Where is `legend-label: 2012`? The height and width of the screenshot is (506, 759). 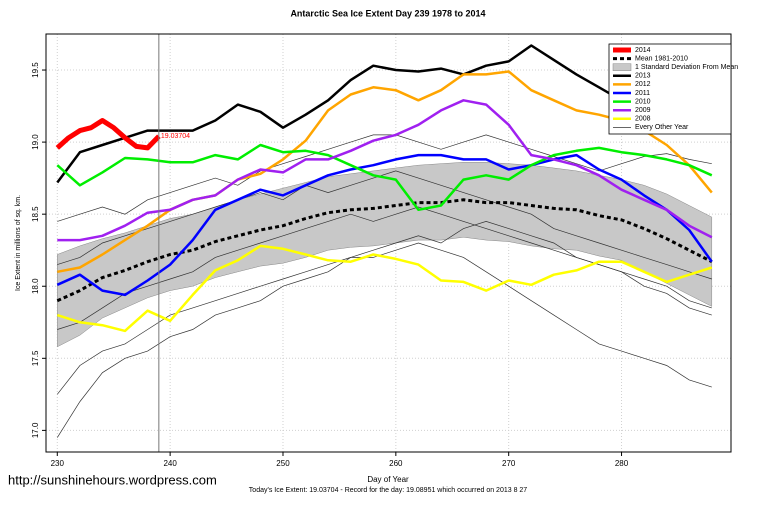 legend-label: 2012 is located at coordinates (643, 84).